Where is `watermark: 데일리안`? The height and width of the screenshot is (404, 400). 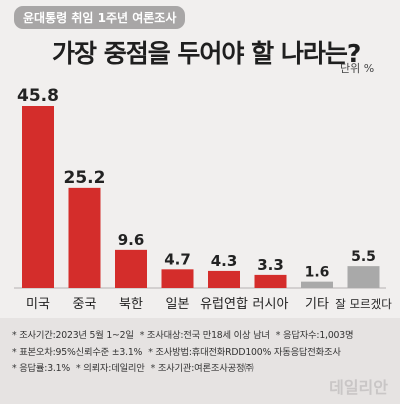 watermark: 데일리안 is located at coordinates (358, 387).